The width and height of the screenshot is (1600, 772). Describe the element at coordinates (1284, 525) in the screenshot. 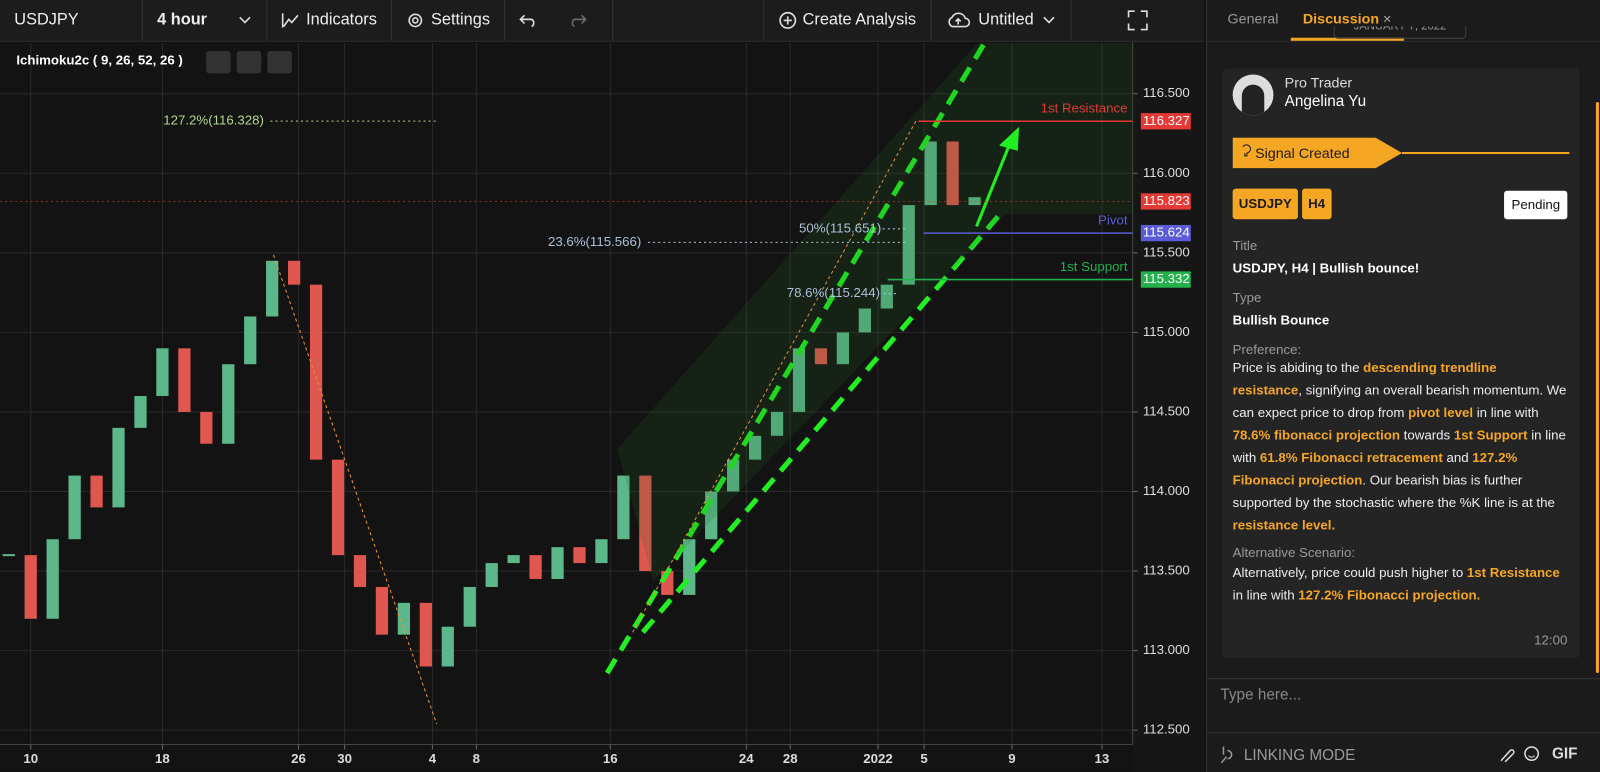

I see `highlight-text: resistance level.` at that location.